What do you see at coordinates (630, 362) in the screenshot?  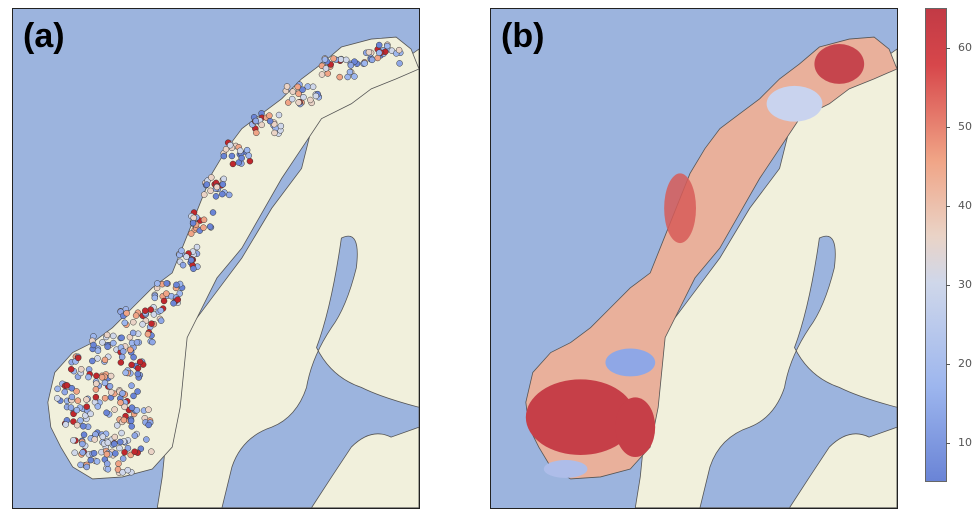 I see `field-low-central` at bounding box center [630, 362].